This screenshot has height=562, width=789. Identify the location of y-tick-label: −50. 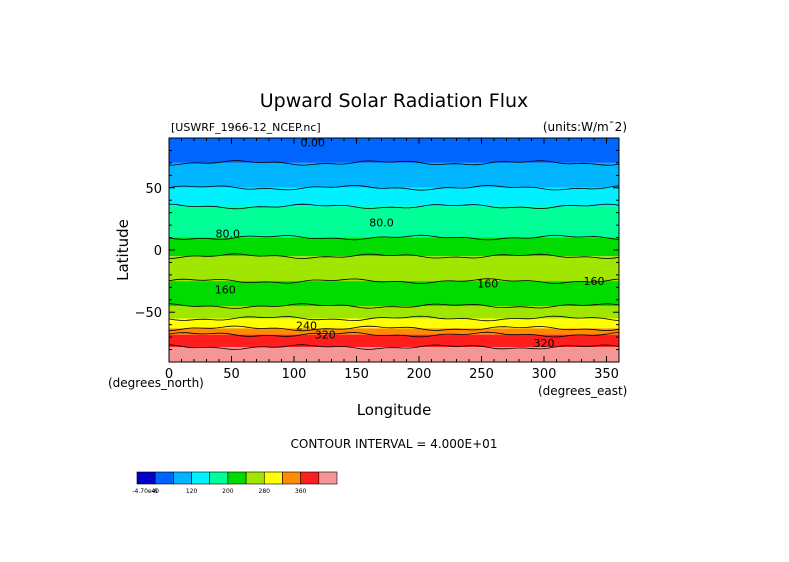
(148, 313).